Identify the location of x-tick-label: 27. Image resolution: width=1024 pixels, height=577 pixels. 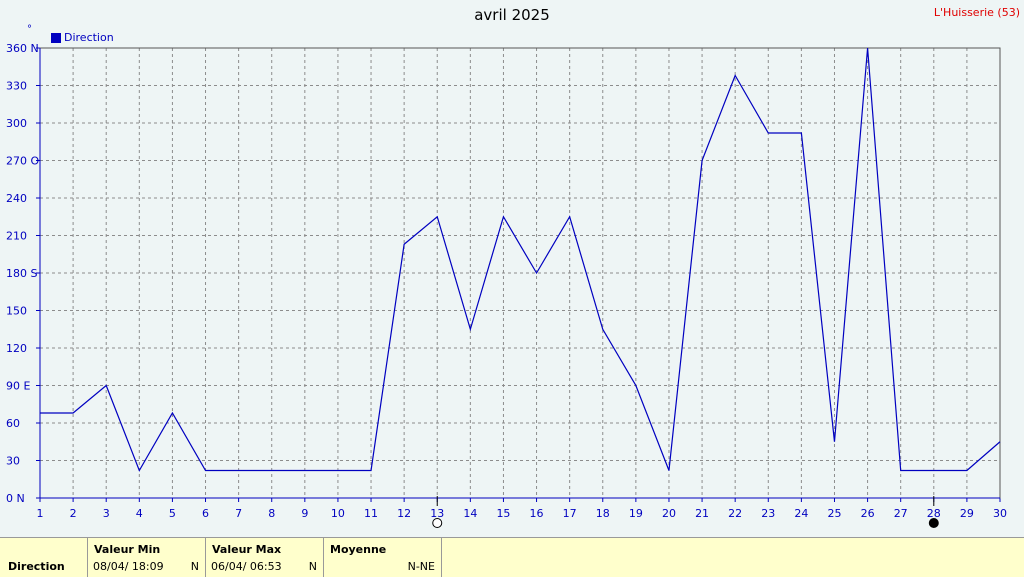
(901, 513).